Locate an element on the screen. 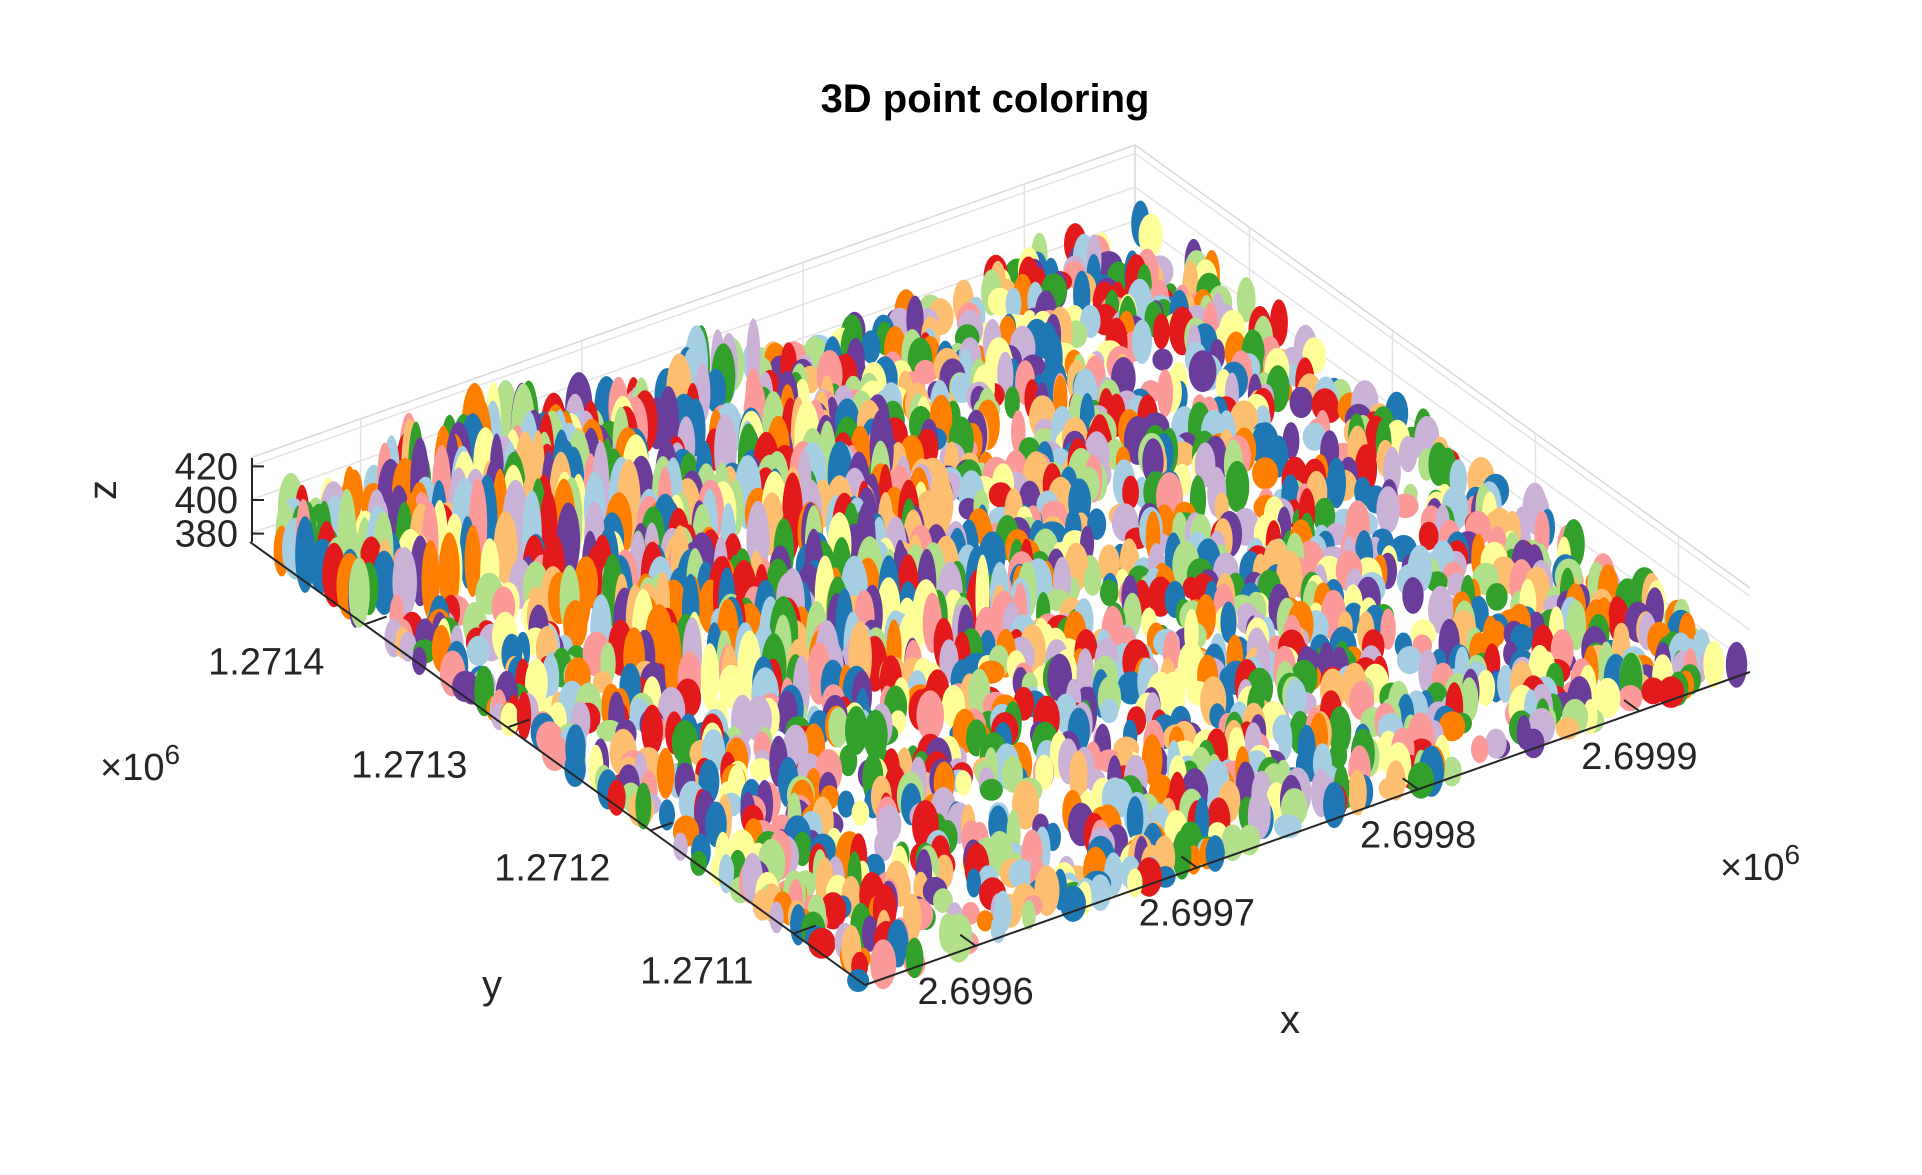 This screenshot has width=1922, height=1175. y-tick-label: 1.2713 is located at coordinates (409, 765).